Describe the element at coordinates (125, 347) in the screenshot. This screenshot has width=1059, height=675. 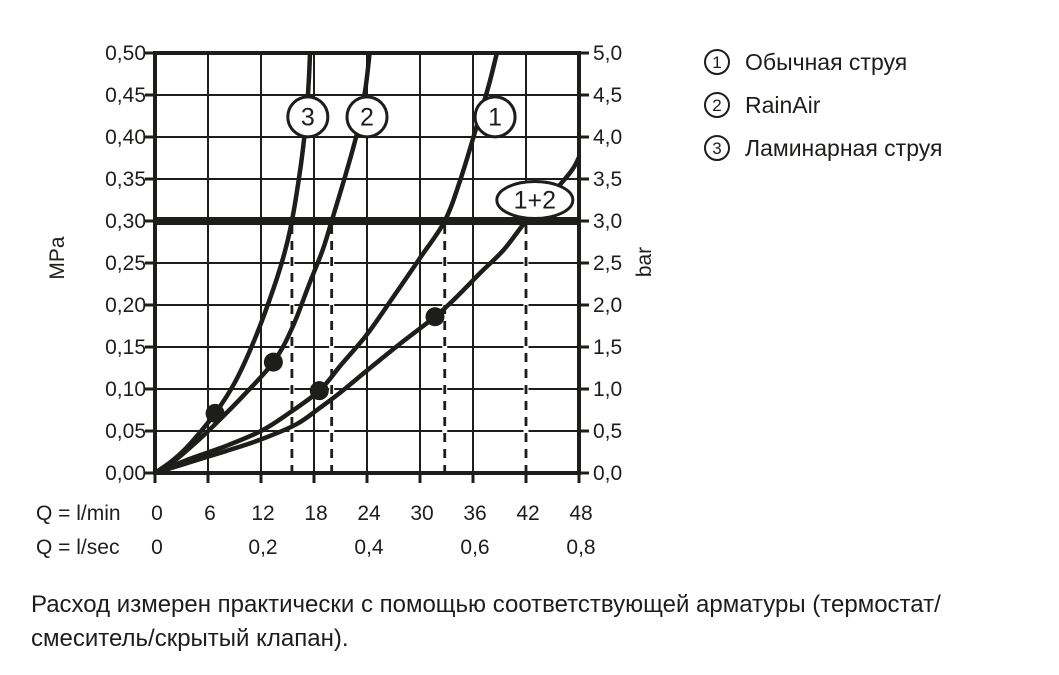
I see `svg-text: 0,15` at that location.